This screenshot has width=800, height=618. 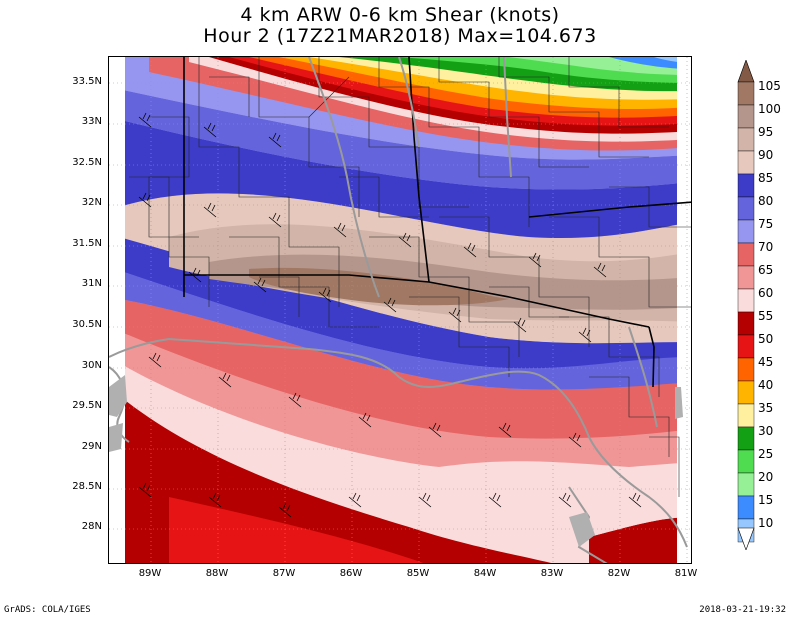 What do you see at coordinates (769, 86) in the screenshot?
I see `legend-label-105: 105` at bounding box center [769, 86].